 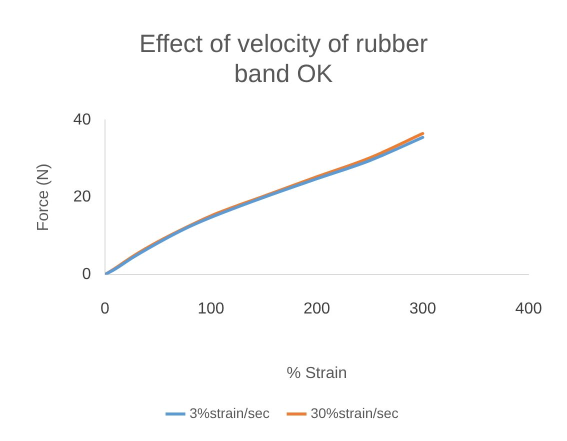 I want to click on y-tick-label: 20, so click(x=82, y=197).